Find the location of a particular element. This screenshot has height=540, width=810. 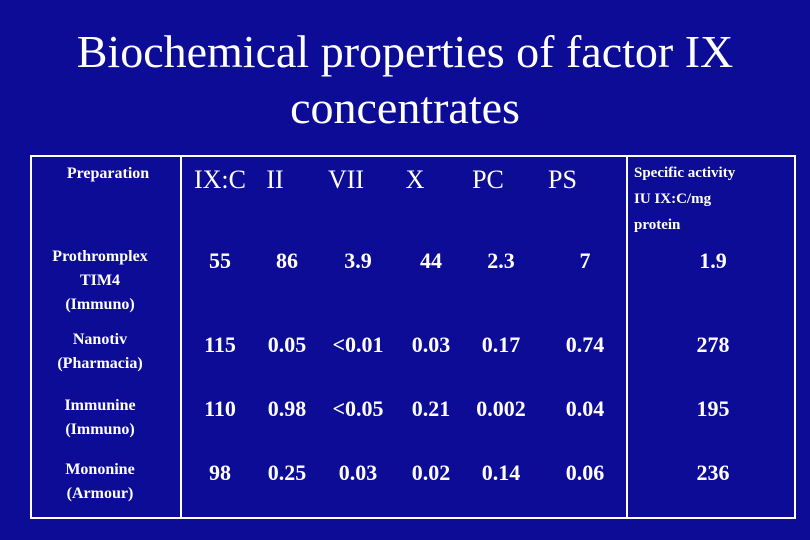

prep-line: (Armour) is located at coordinates (100, 493).